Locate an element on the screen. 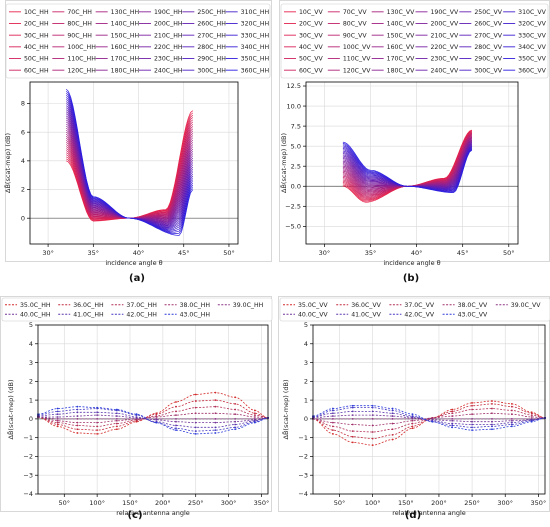 The width and height of the screenshot is (550, 527). x-tick-label: 30° is located at coordinates (325, 253).